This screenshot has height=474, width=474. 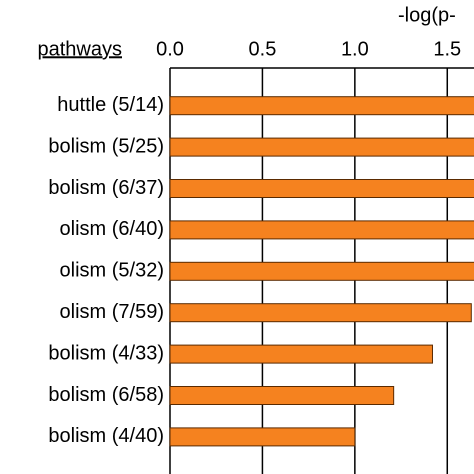 I want to click on chart-title: -log(p-, so click(x=427, y=15).